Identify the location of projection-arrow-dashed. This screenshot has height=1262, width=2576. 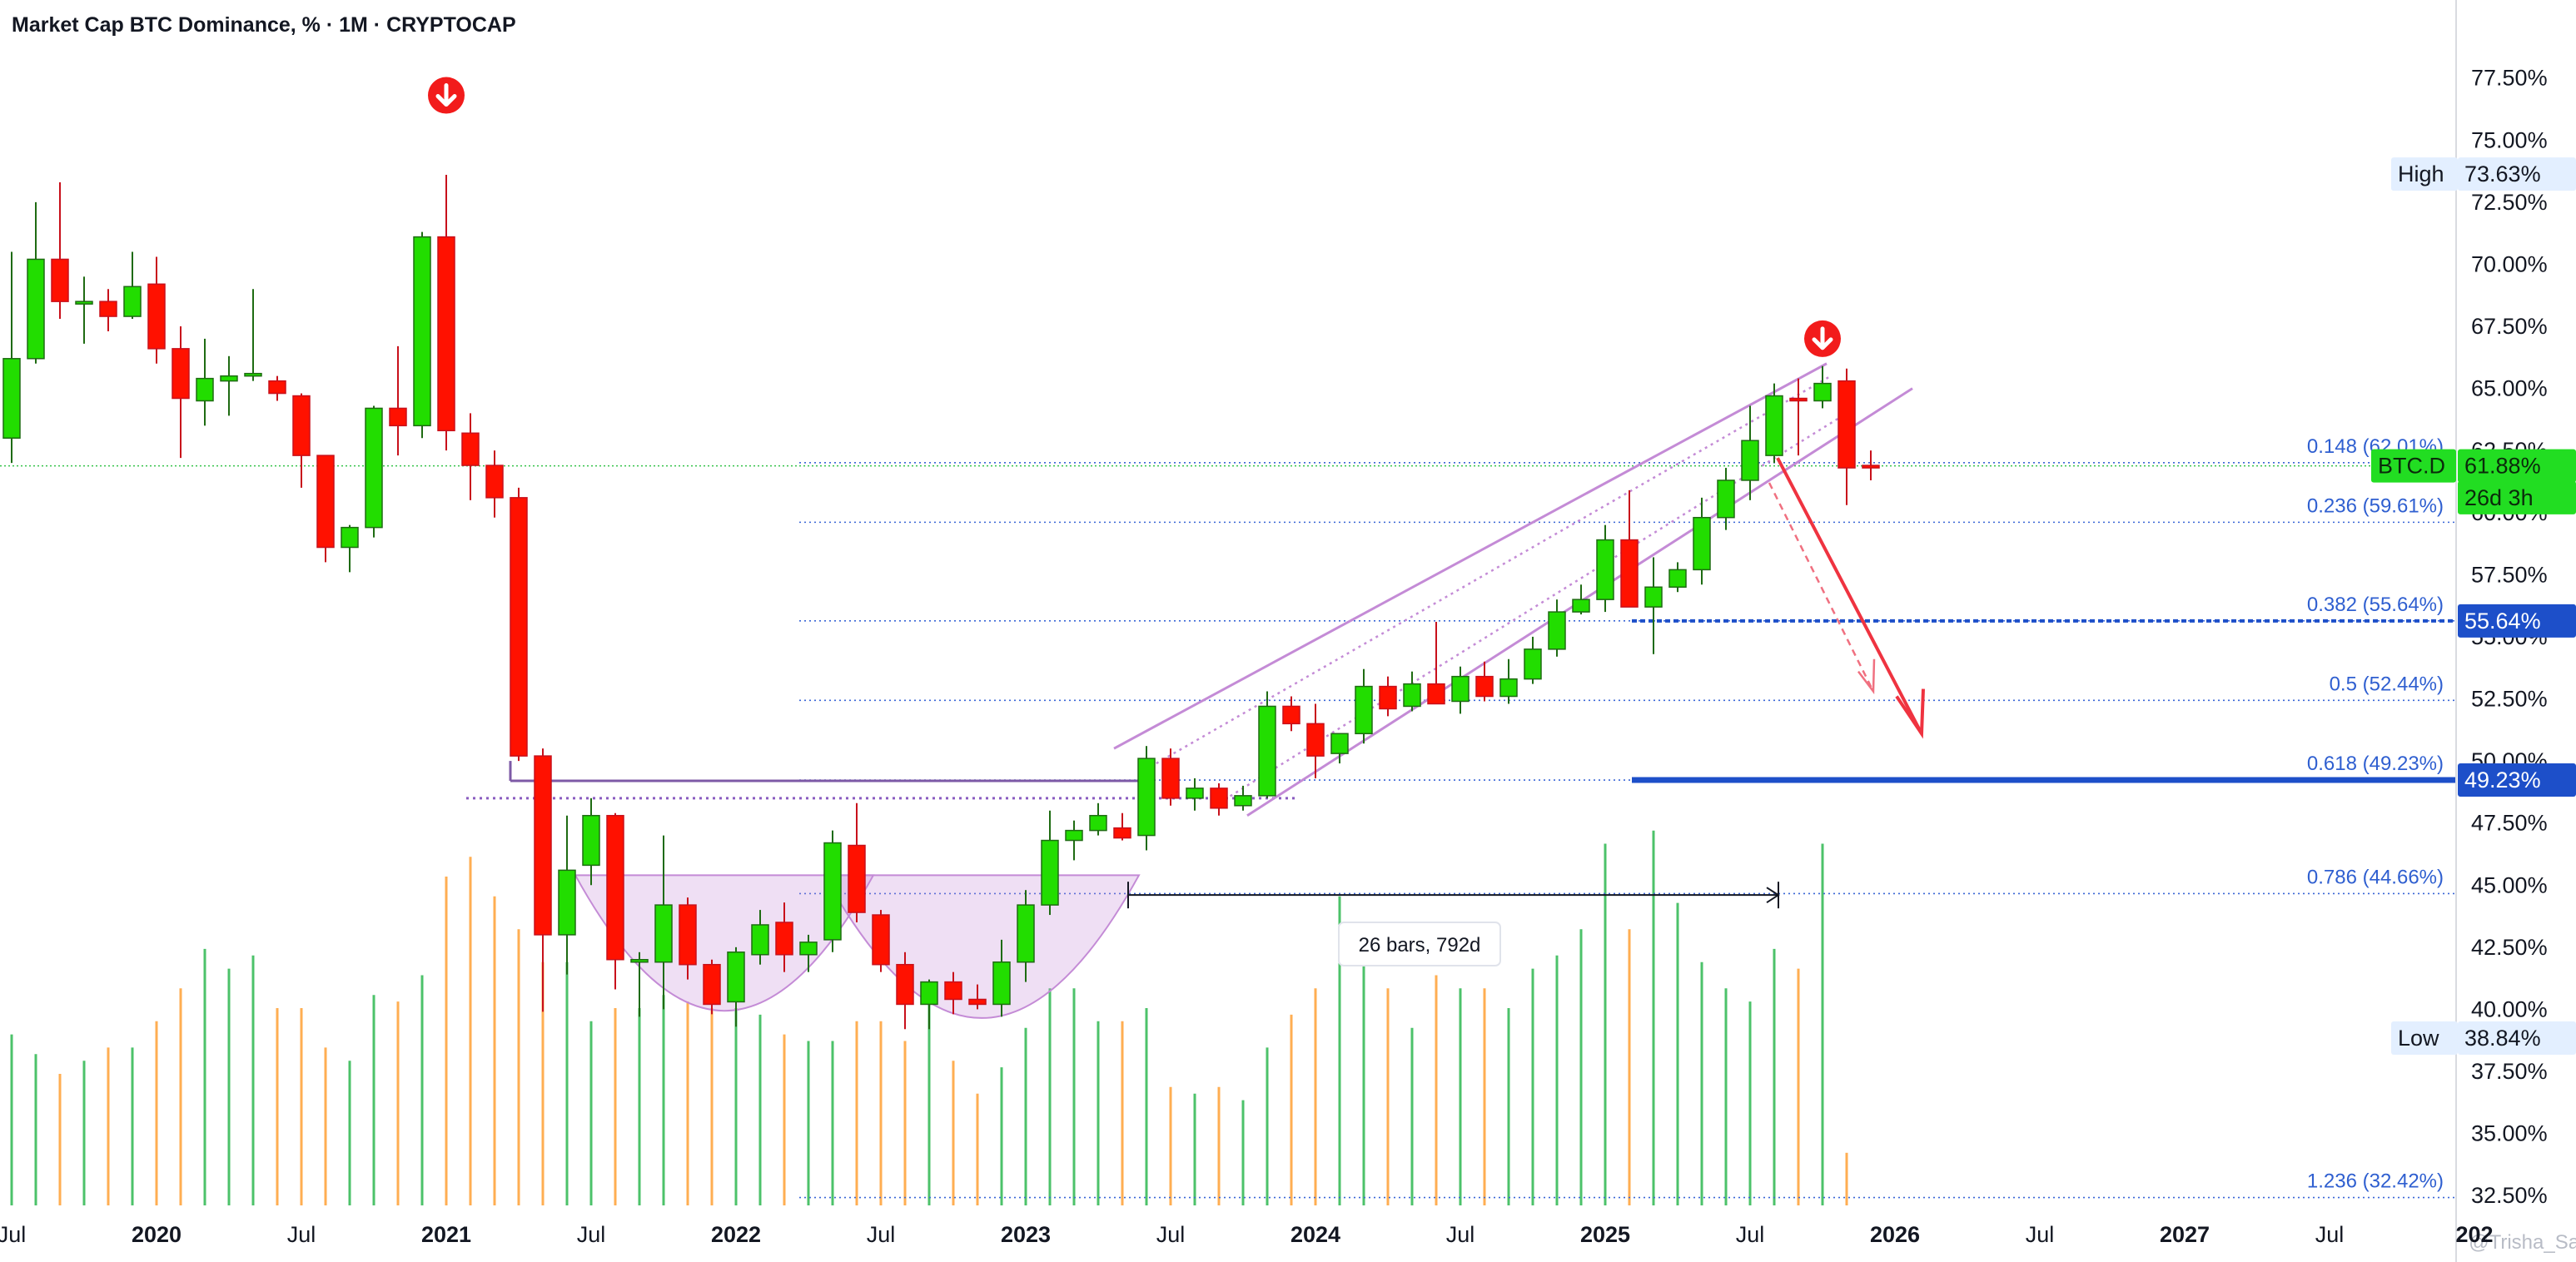
(1821, 587).